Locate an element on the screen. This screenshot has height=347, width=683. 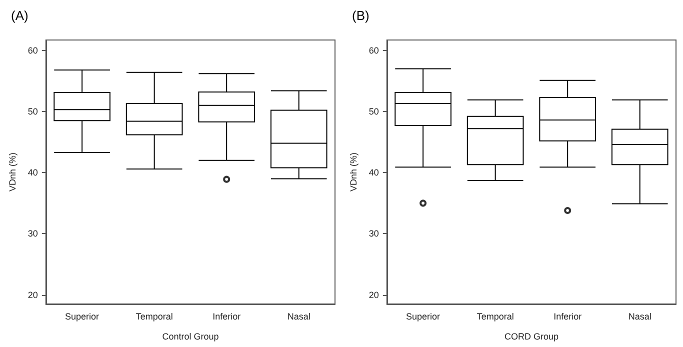
x-axis-title: CORD Group is located at coordinates (531, 337).